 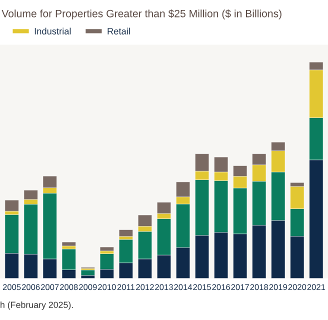 I want to click on x-tick-label: 2008, so click(x=69, y=287).